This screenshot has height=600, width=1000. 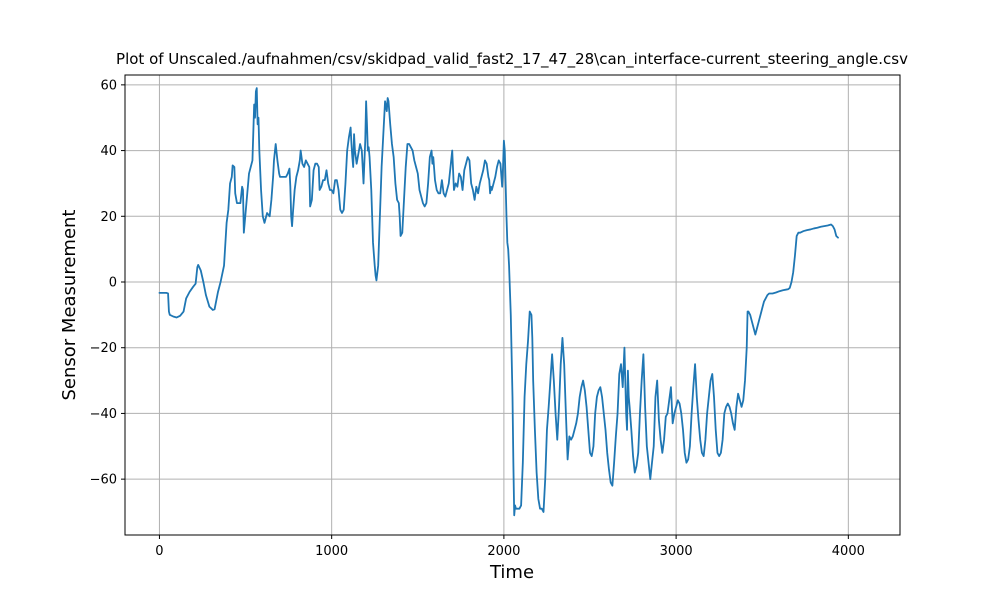 What do you see at coordinates (848, 551) in the screenshot?
I see `x-tick-label: 4000` at bounding box center [848, 551].